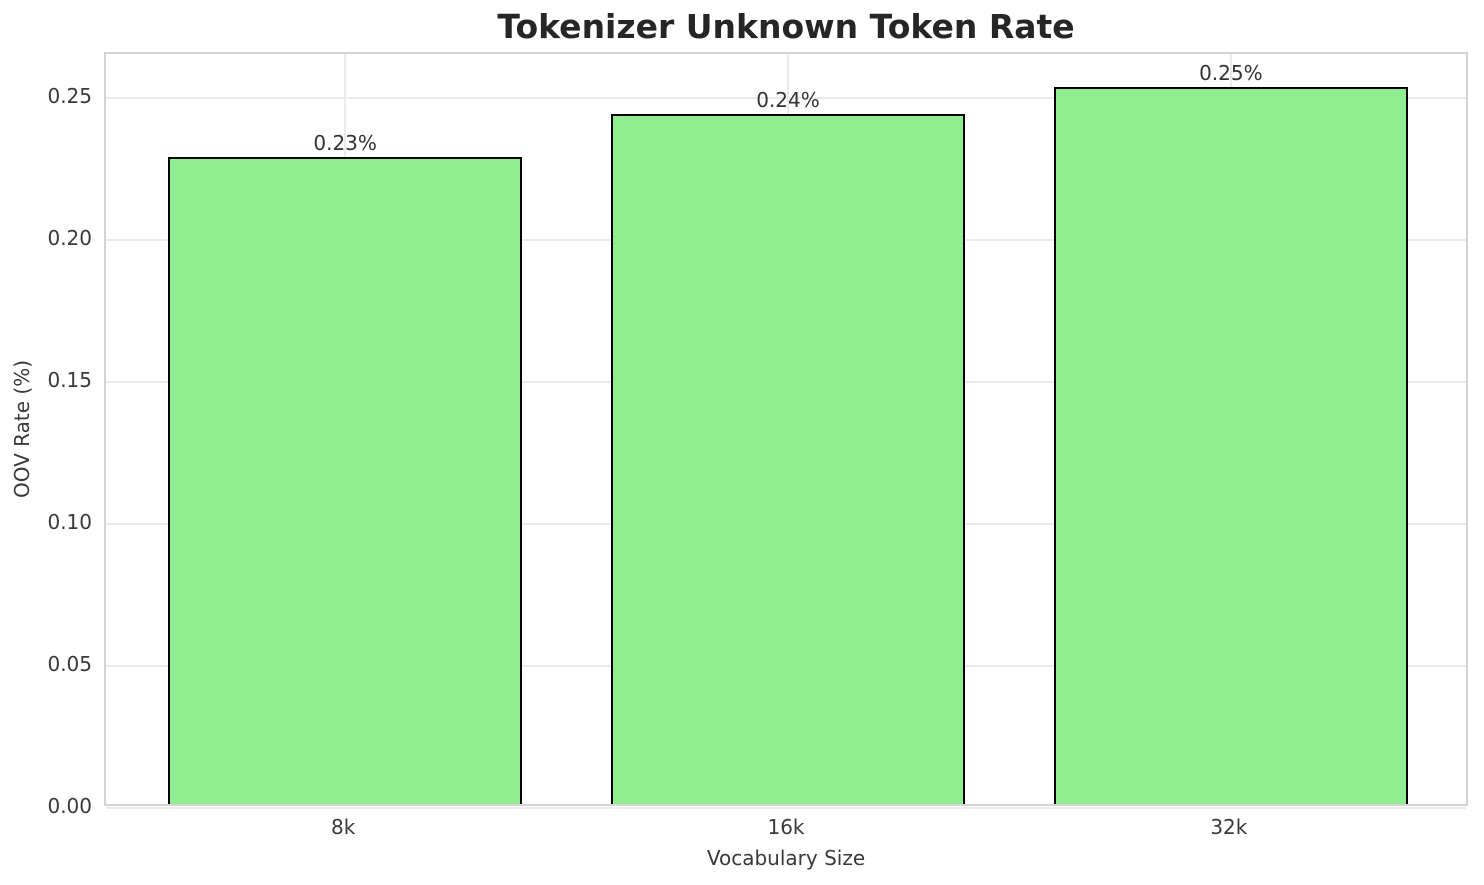 The image size is (1484, 885). What do you see at coordinates (69, 238) in the screenshot?
I see `y-tick-label: 0.20` at bounding box center [69, 238].